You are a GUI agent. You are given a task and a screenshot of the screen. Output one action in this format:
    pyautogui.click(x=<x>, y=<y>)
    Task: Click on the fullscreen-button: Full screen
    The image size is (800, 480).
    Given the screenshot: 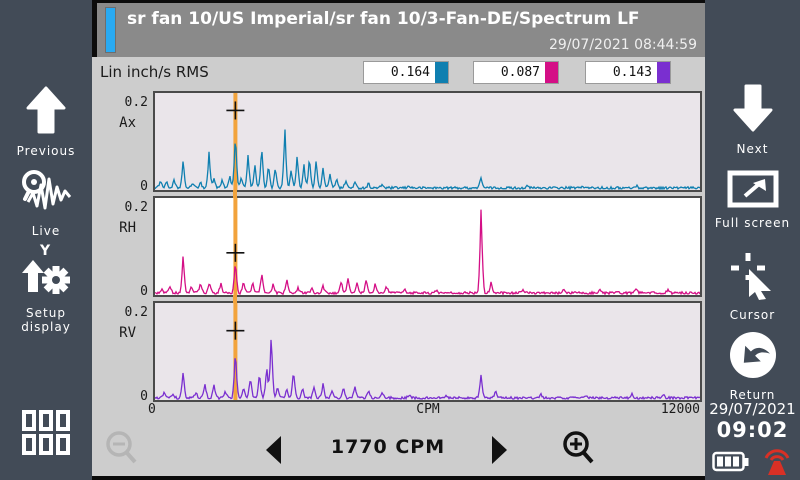 What is the action you would take?
    pyautogui.click(x=752, y=200)
    